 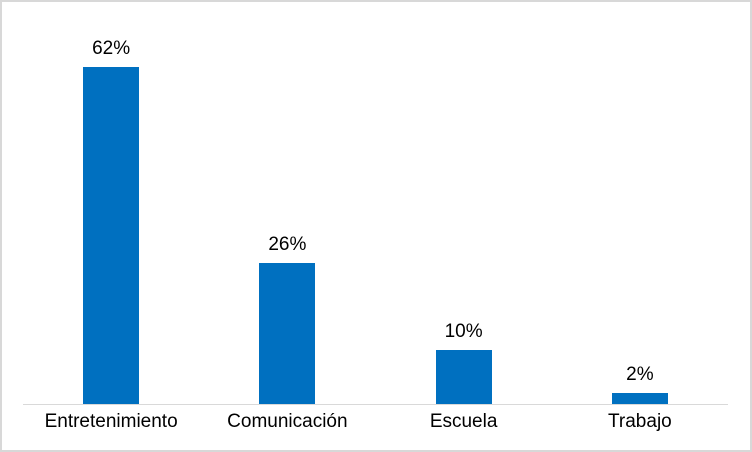 What do you see at coordinates (463, 421) in the screenshot?
I see `category-label: Escuela` at bounding box center [463, 421].